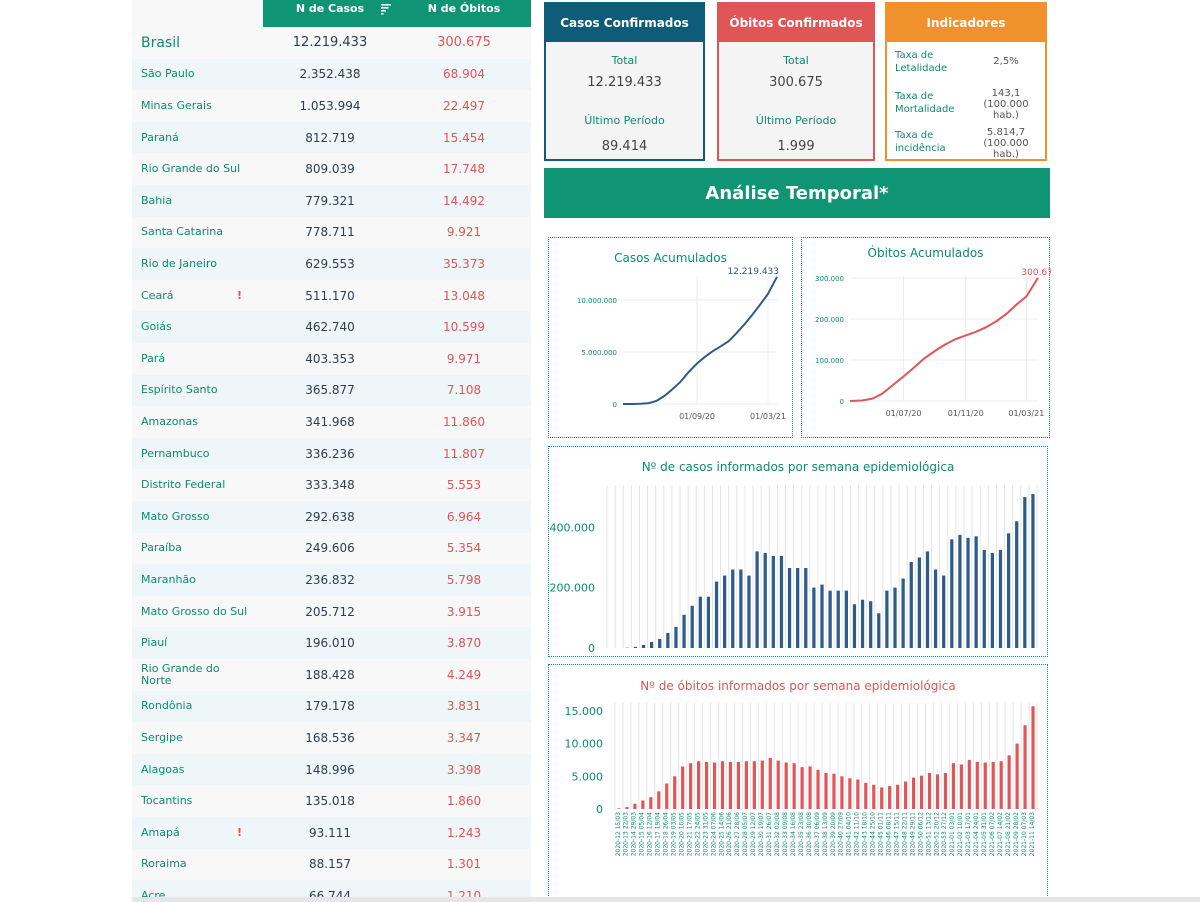 This screenshot has height=902, width=1200. I want to click on x-tick-label: 01/11/20, so click(966, 413).